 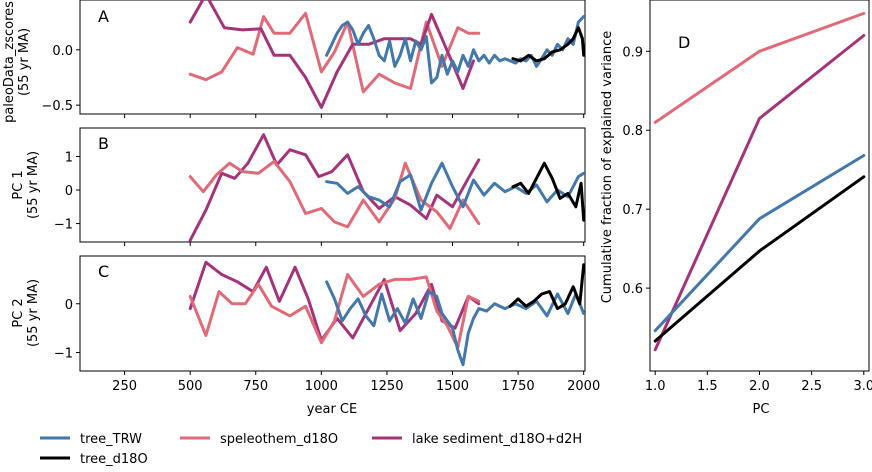 What do you see at coordinates (386, 386) in the screenshot?
I see `panel-c-xtick-label: 1250` at bounding box center [386, 386].